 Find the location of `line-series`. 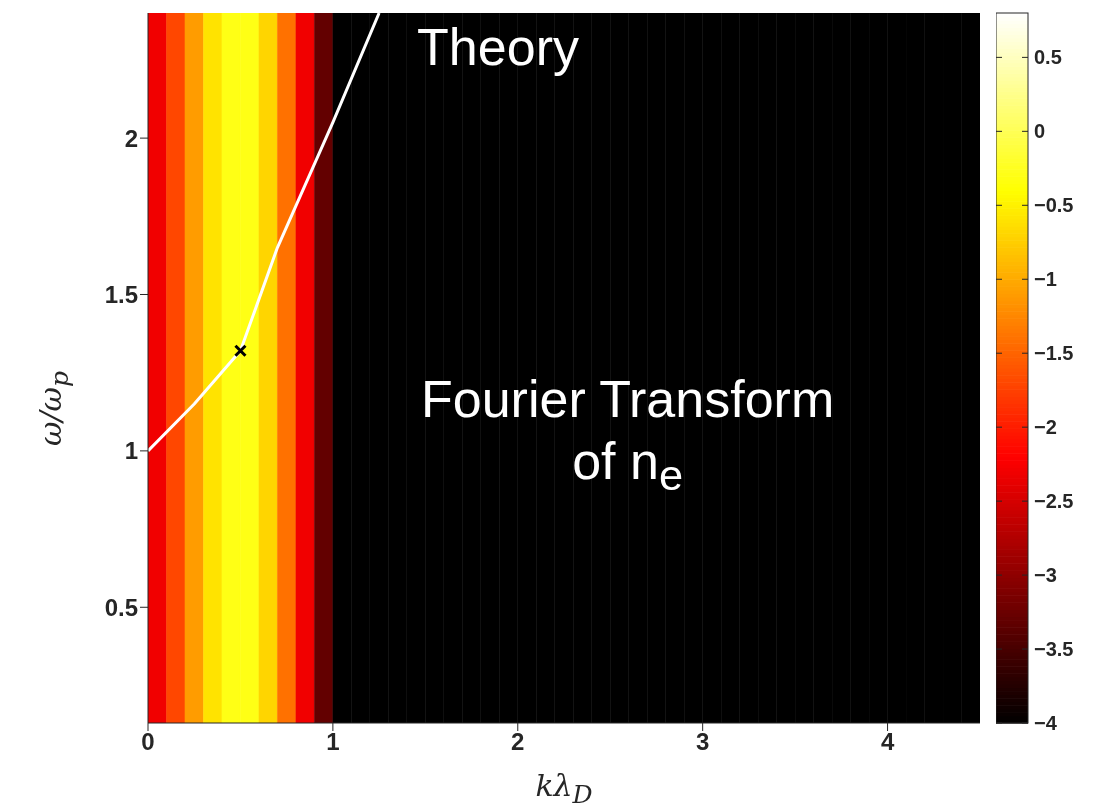

line-series is located at coordinates (264, 233).